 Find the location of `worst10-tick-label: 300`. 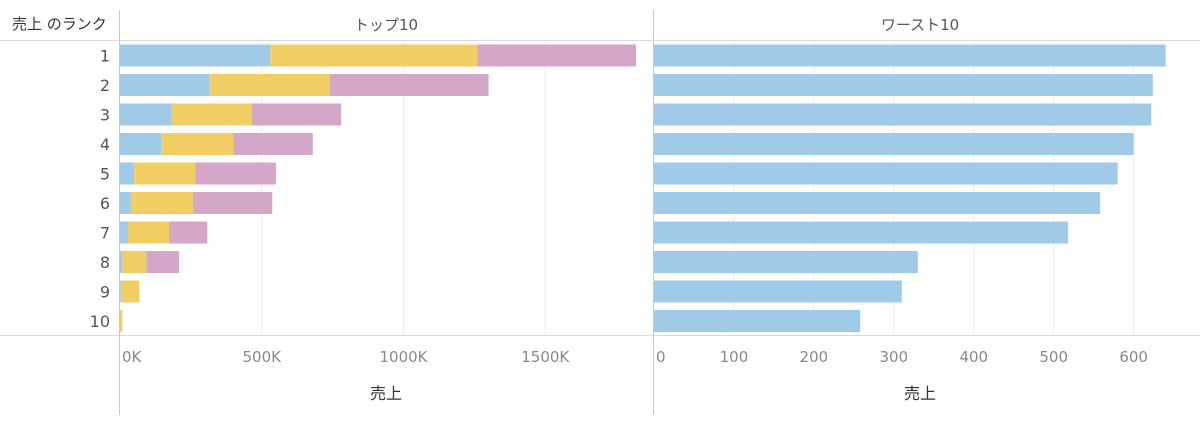

worst10-tick-label: 300 is located at coordinates (894, 357).